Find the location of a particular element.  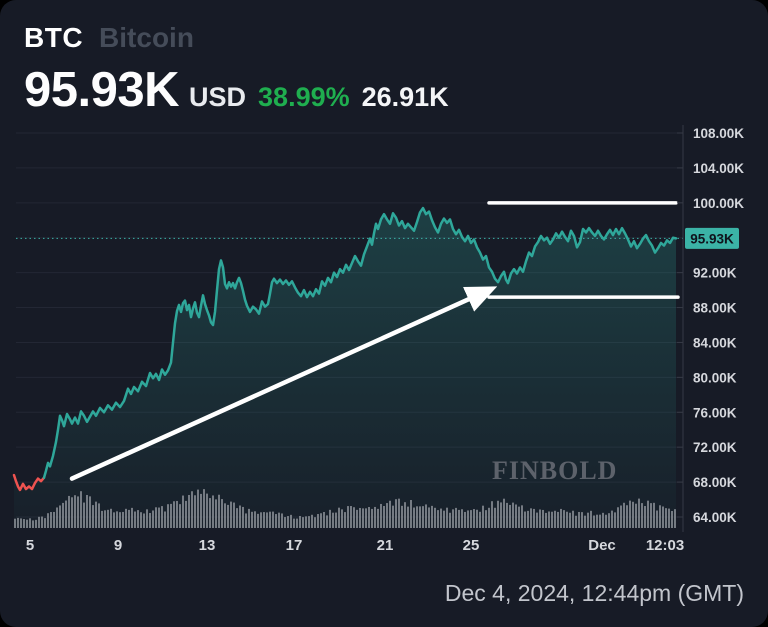

y-axis-label: 64.00K is located at coordinates (715, 517).